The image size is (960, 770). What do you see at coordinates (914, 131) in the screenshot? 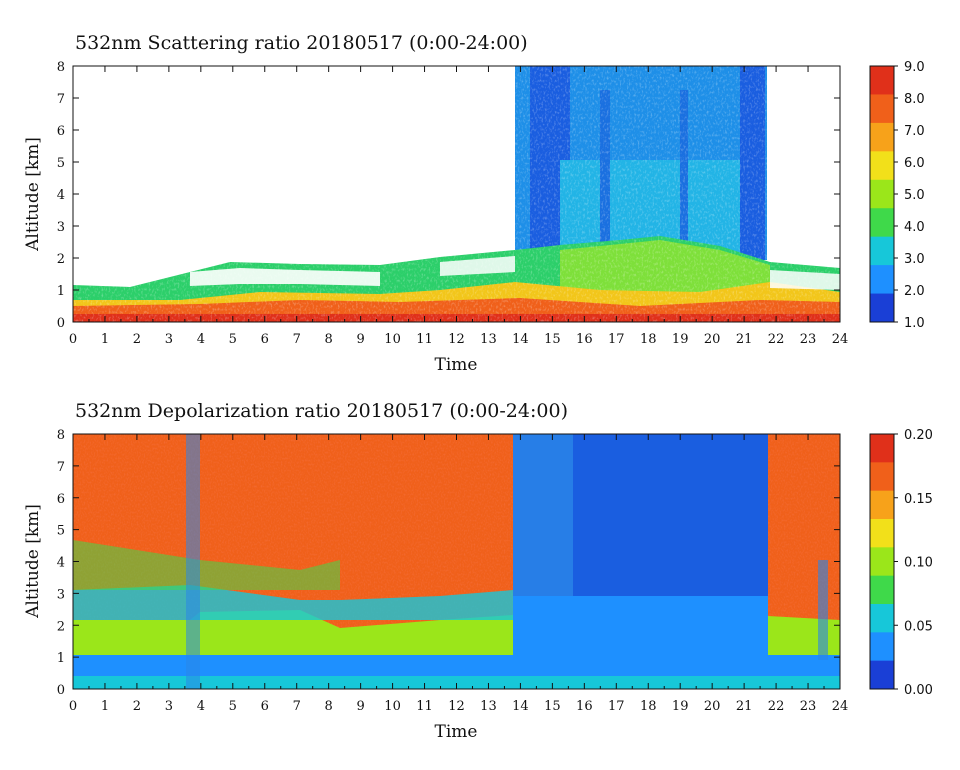
I see `colorbar-tick-label: 7.0` at bounding box center [914, 131].